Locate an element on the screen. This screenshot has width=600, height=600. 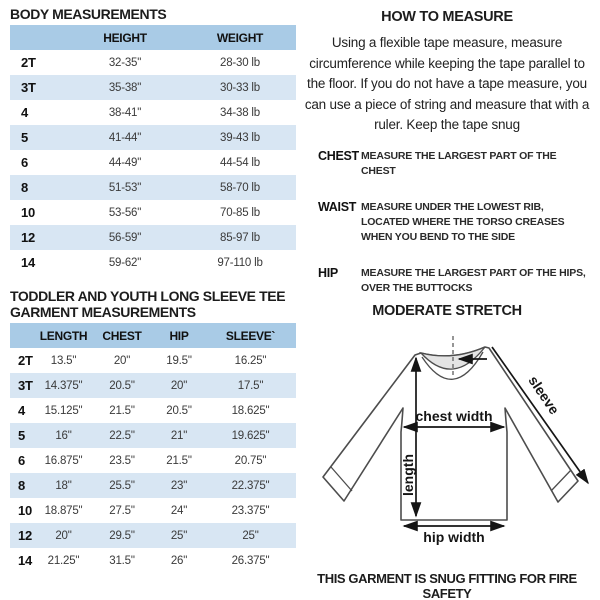
garment-title-line1: TODDLER AND YOUTH LONG SLEEVE TEE is located at coordinates (148, 296).